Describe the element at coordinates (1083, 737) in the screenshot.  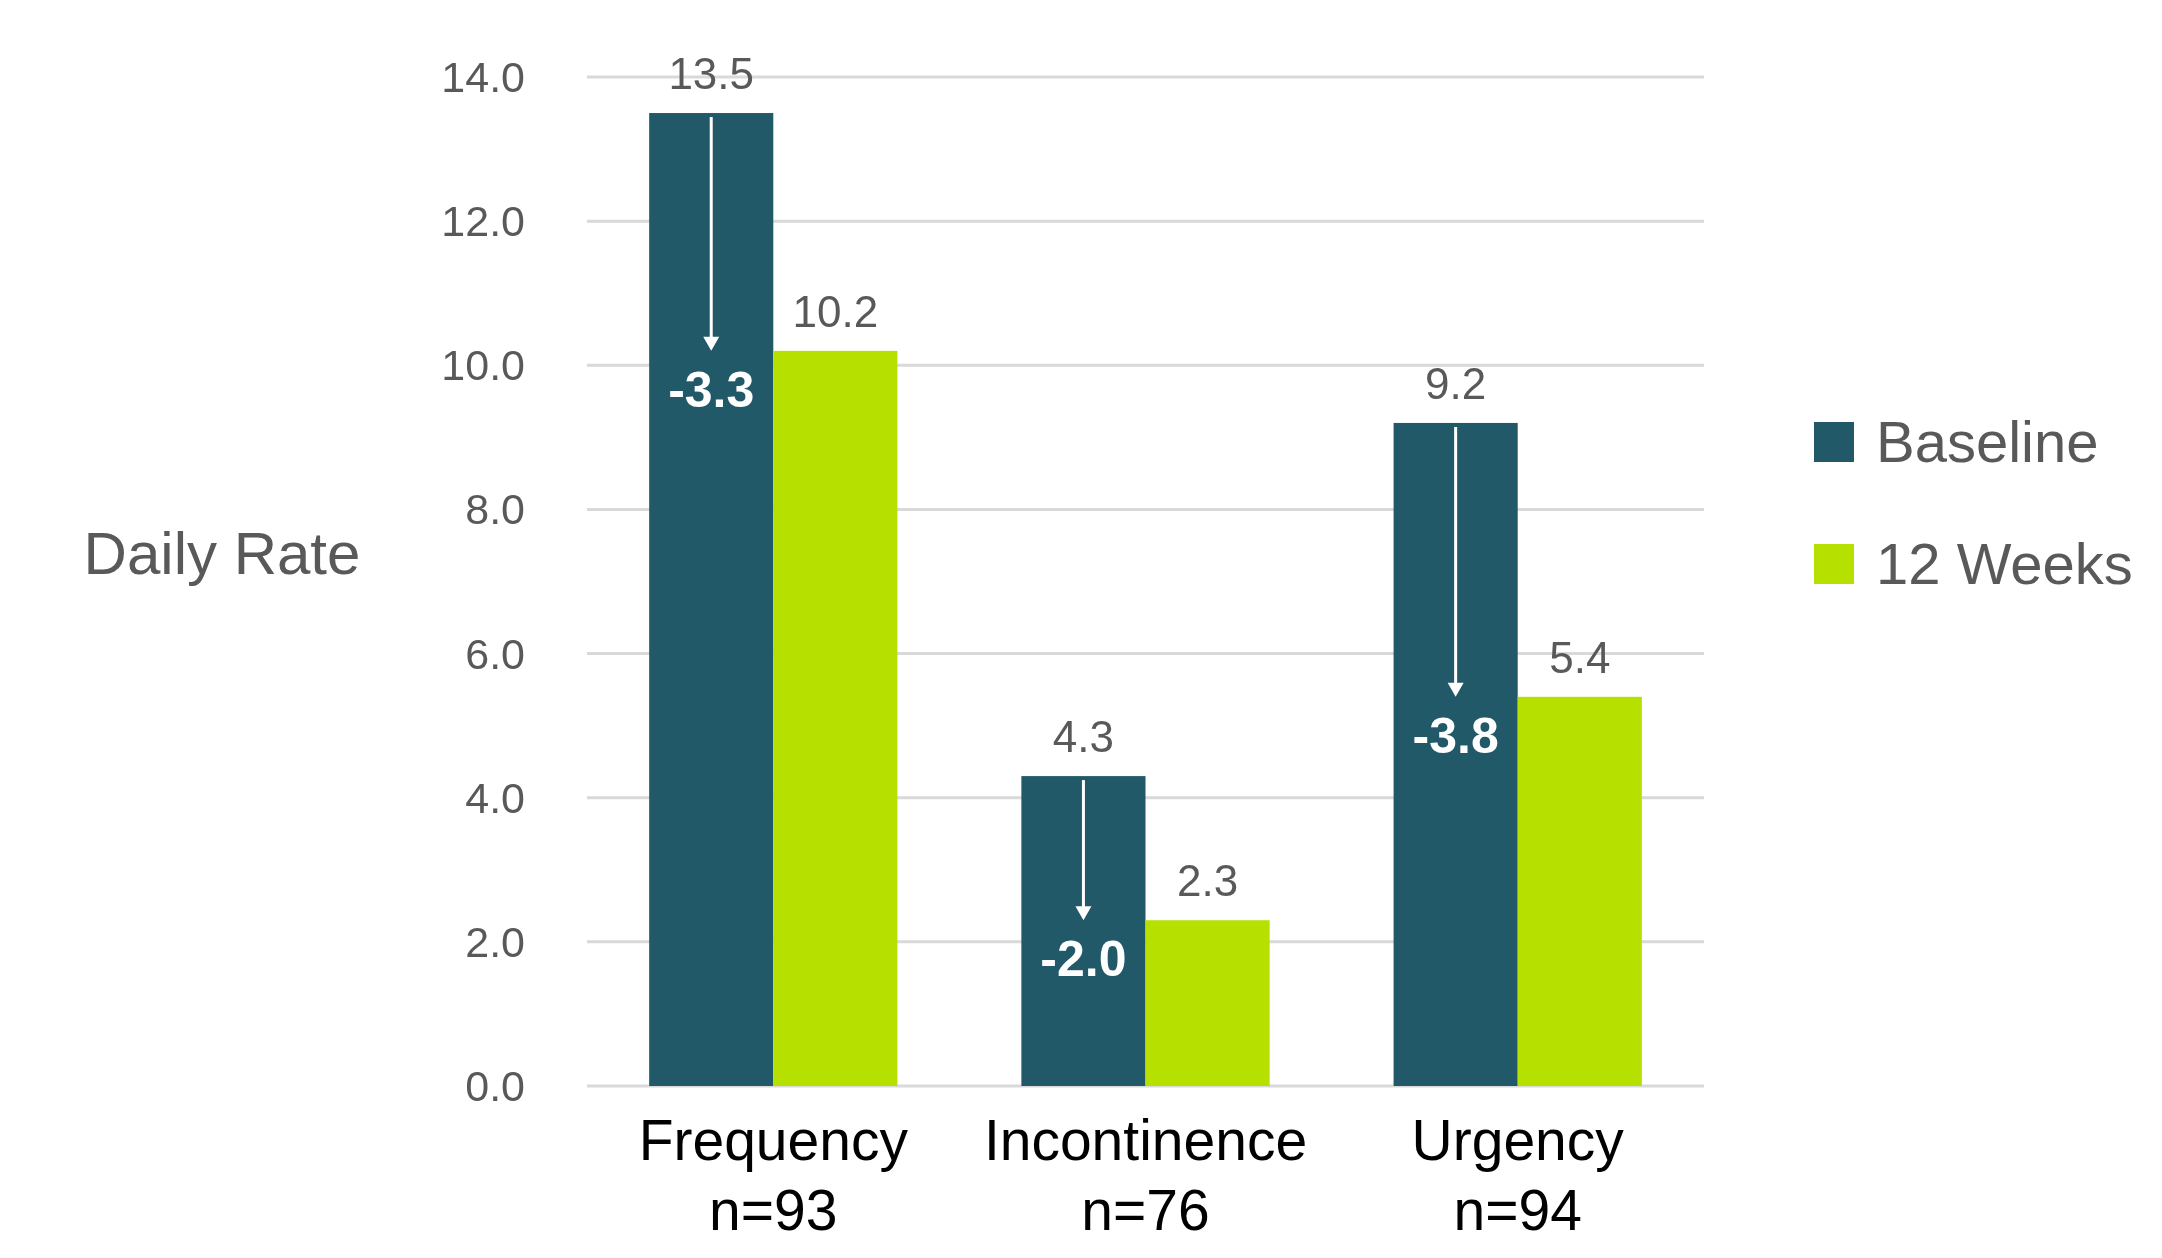
I see `data-label: 4.3` at that location.